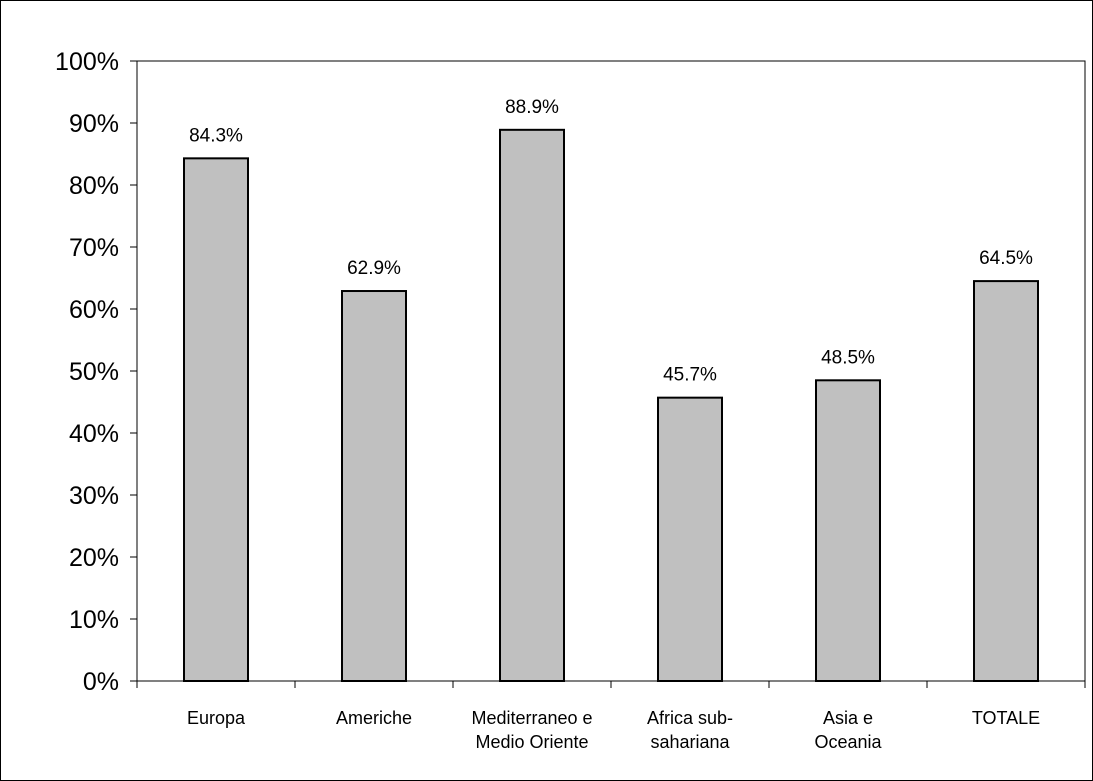  What do you see at coordinates (216, 718) in the screenshot?
I see `x-tick-label: Europa` at bounding box center [216, 718].